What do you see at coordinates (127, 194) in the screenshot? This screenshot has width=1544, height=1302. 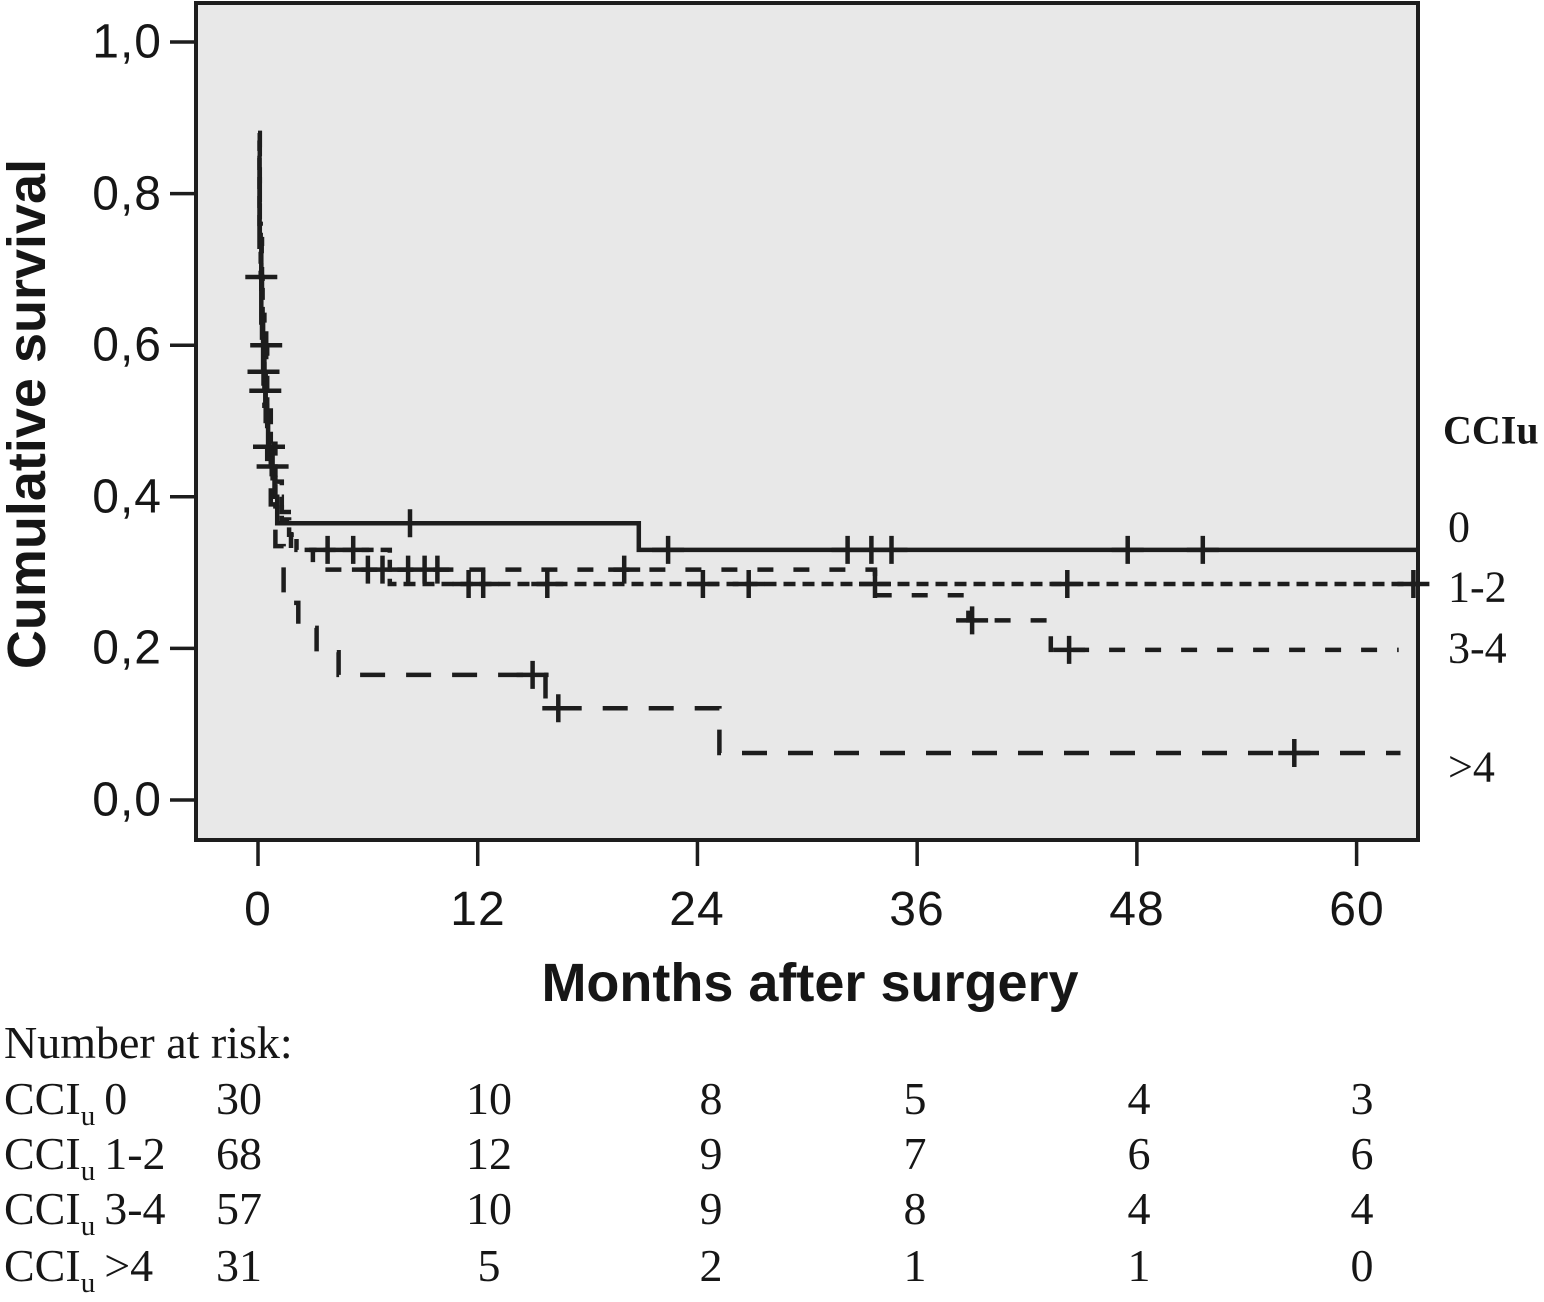 I see `y-tick-label-0.8: 0,8` at bounding box center [127, 194].